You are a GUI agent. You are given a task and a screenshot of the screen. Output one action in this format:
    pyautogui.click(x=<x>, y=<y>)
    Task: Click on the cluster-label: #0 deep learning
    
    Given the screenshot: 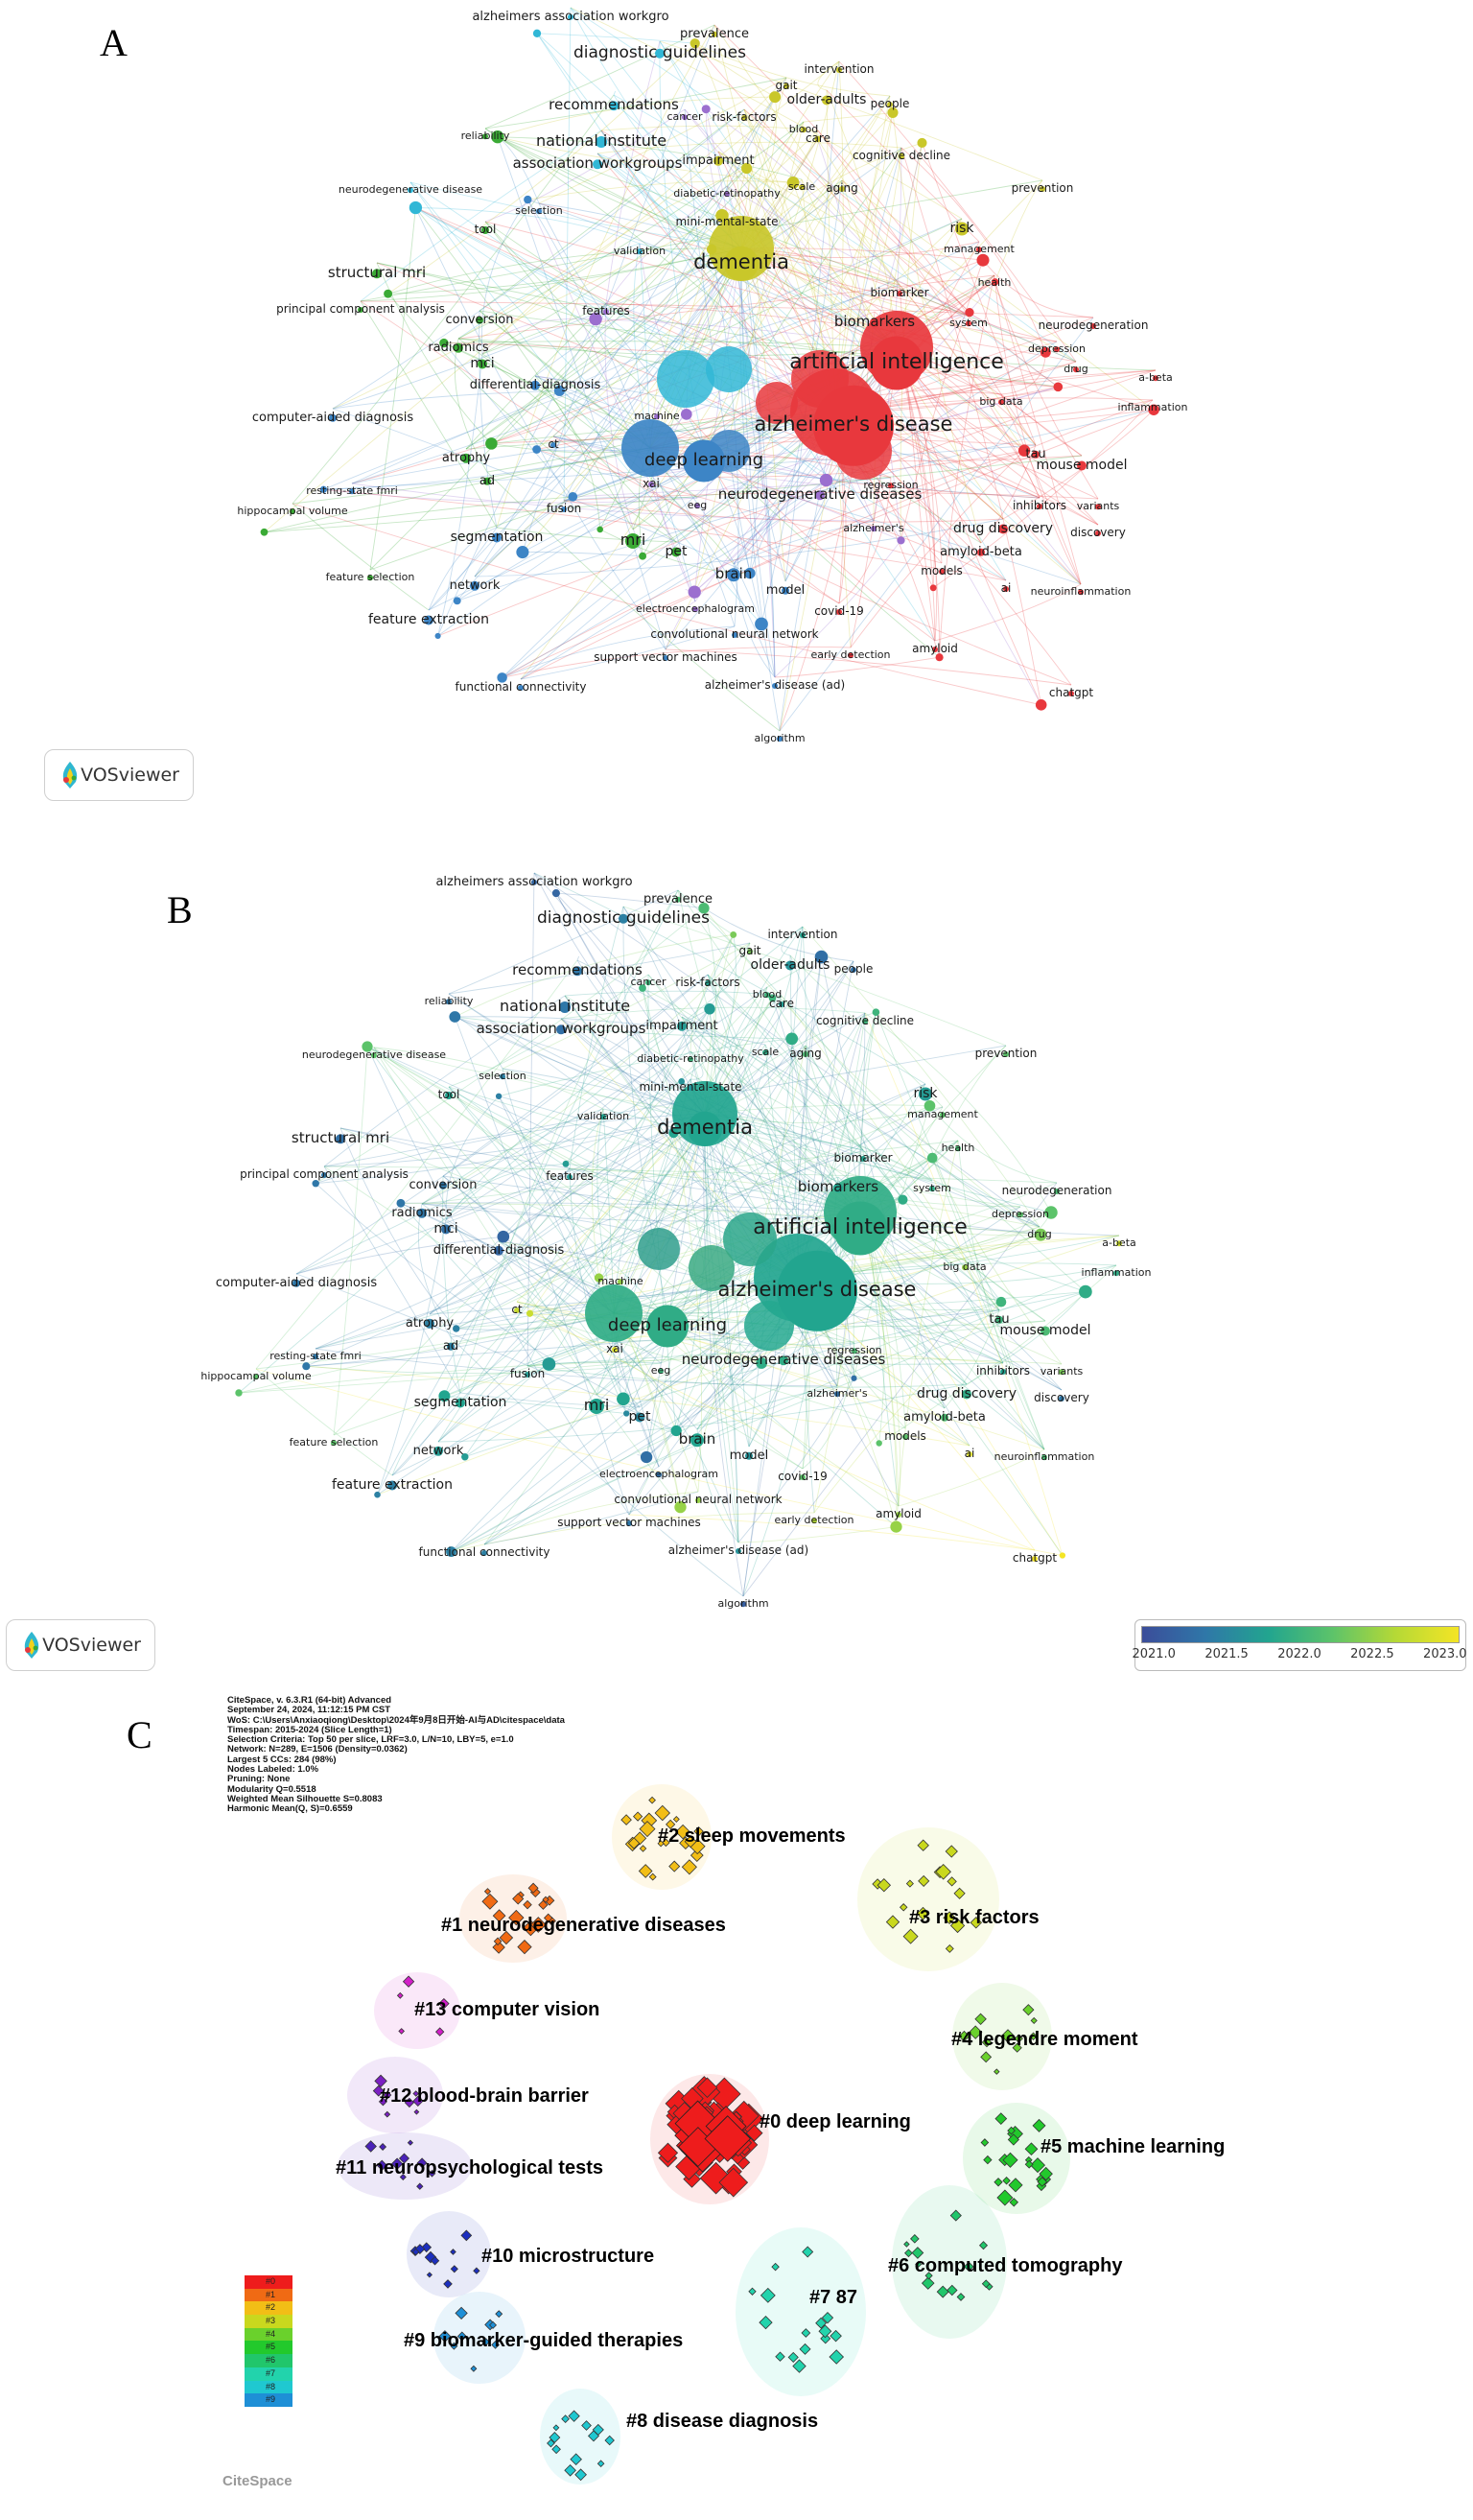 What is the action you would take?
    pyautogui.click(x=835, y=2121)
    